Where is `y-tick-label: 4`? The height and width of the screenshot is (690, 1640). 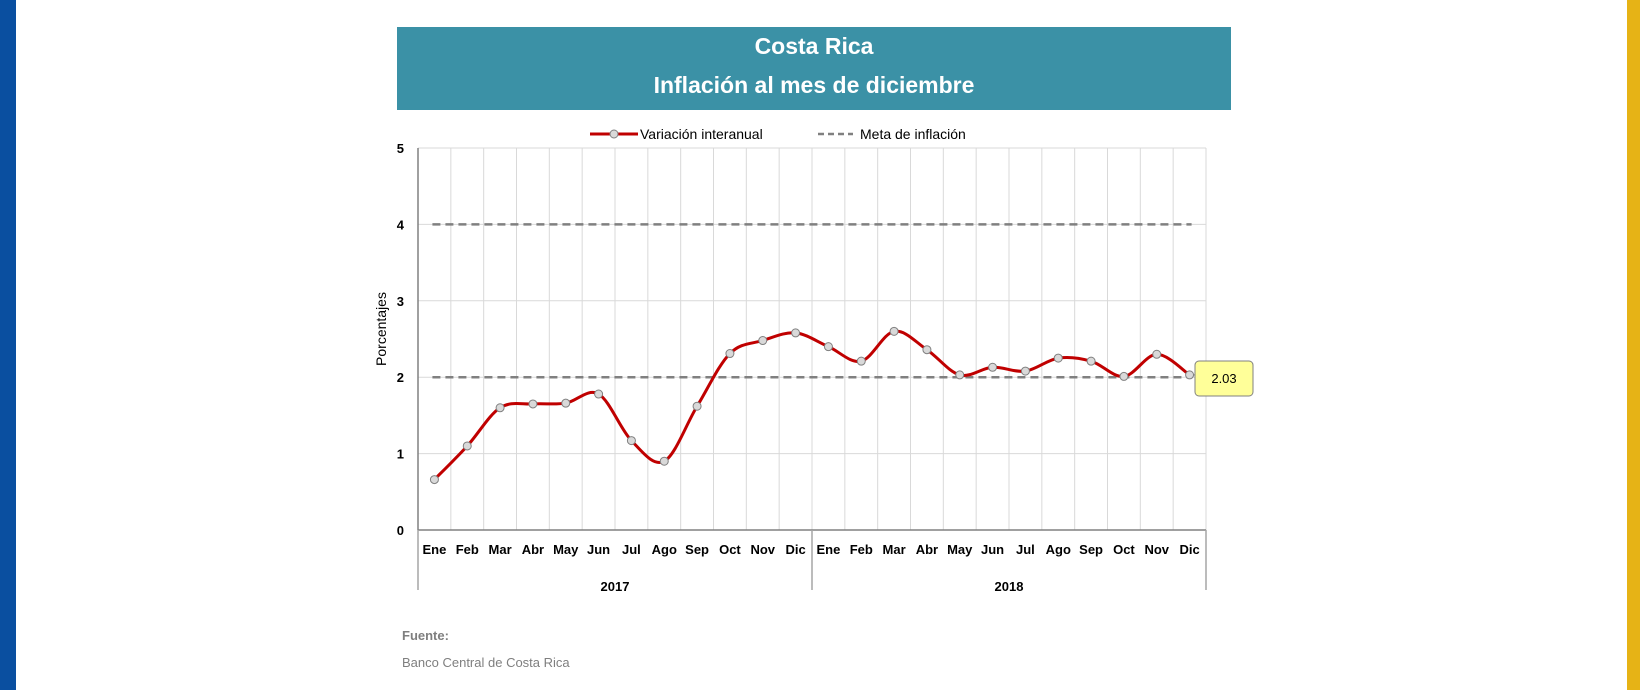
y-tick-label: 4 is located at coordinates (401, 224).